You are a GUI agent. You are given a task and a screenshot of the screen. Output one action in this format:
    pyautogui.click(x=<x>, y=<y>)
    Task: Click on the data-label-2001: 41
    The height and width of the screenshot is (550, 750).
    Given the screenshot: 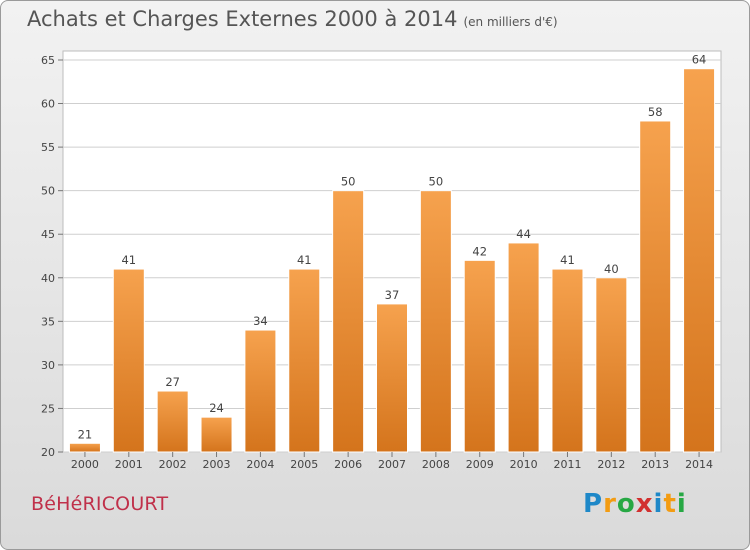 What is the action you would take?
    pyautogui.click(x=128, y=260)
    